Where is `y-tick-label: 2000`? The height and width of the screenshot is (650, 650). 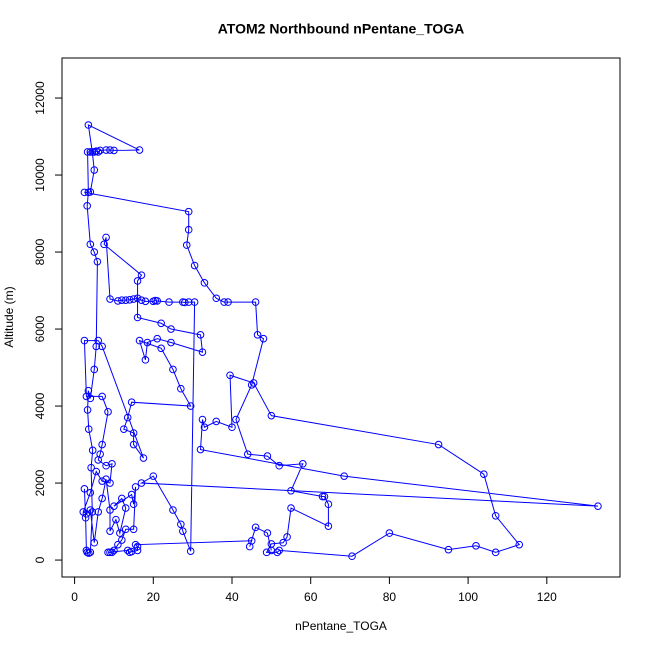 y-tick-label: 2000 is located at coordinates (40, 482).